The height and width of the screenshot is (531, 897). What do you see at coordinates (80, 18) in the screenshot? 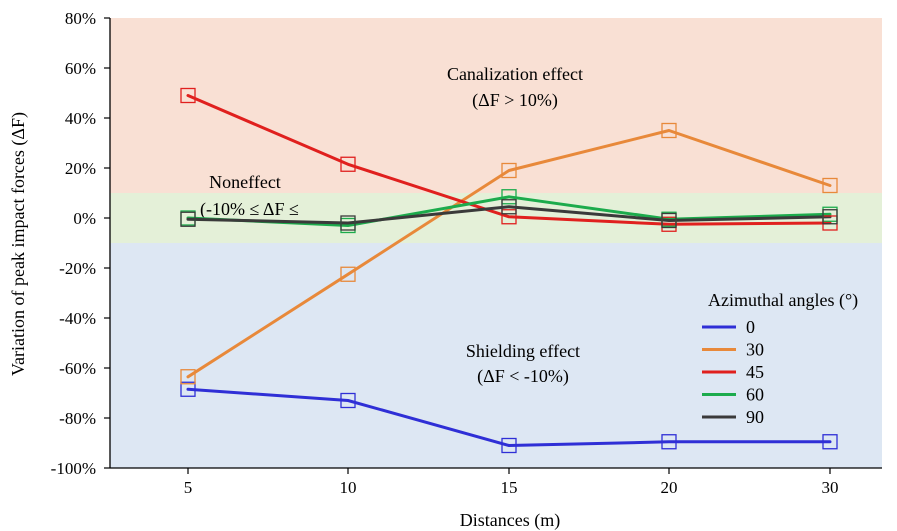
I see `y-tick-label: 80%` at bounding box center [80, 18].